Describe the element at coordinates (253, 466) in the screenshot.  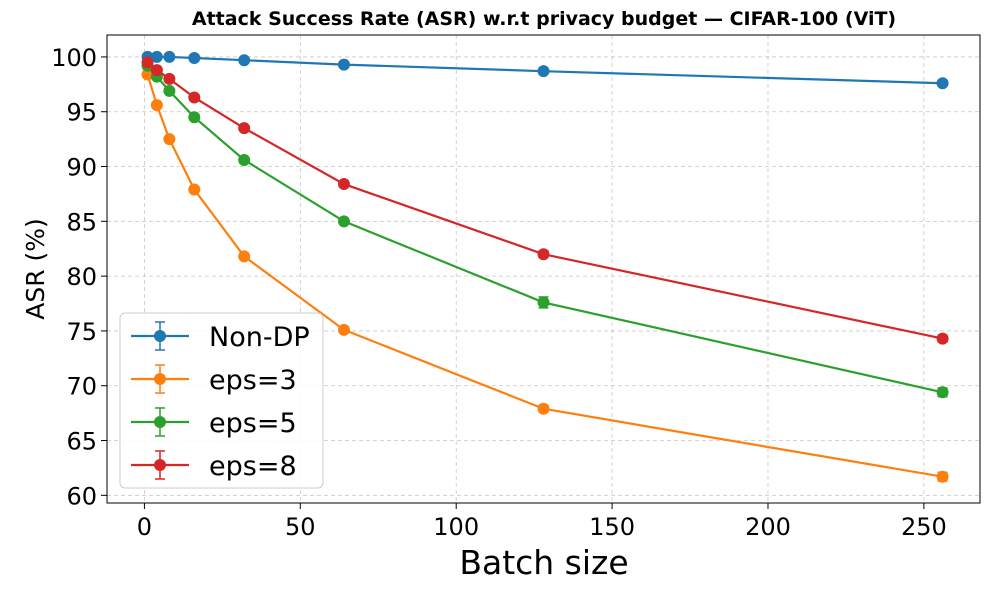
I see `legend-label: eps=8` at that location.